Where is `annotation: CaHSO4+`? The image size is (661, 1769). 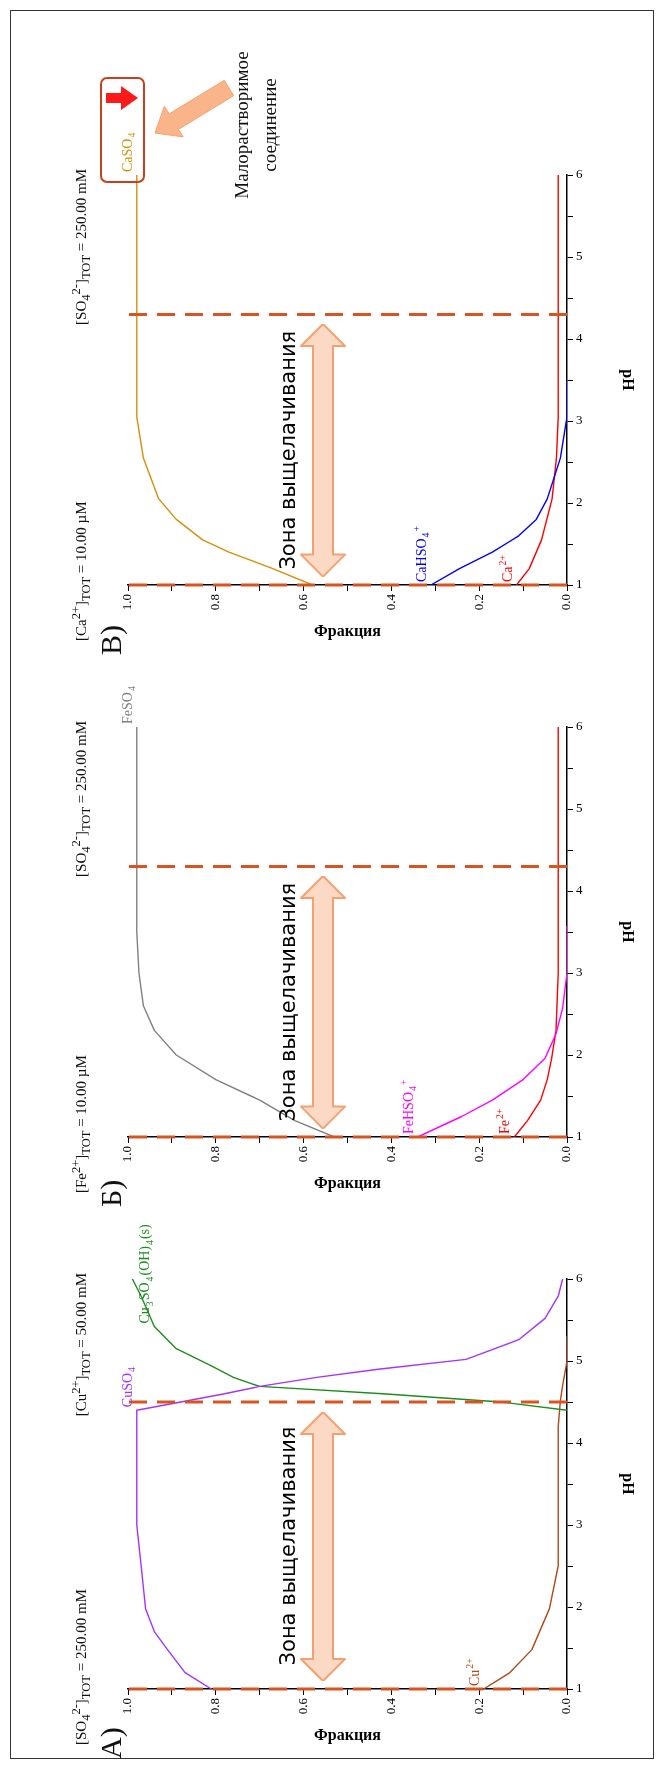
annotation: CaHSO4+ is located at coordinates (421, 553).